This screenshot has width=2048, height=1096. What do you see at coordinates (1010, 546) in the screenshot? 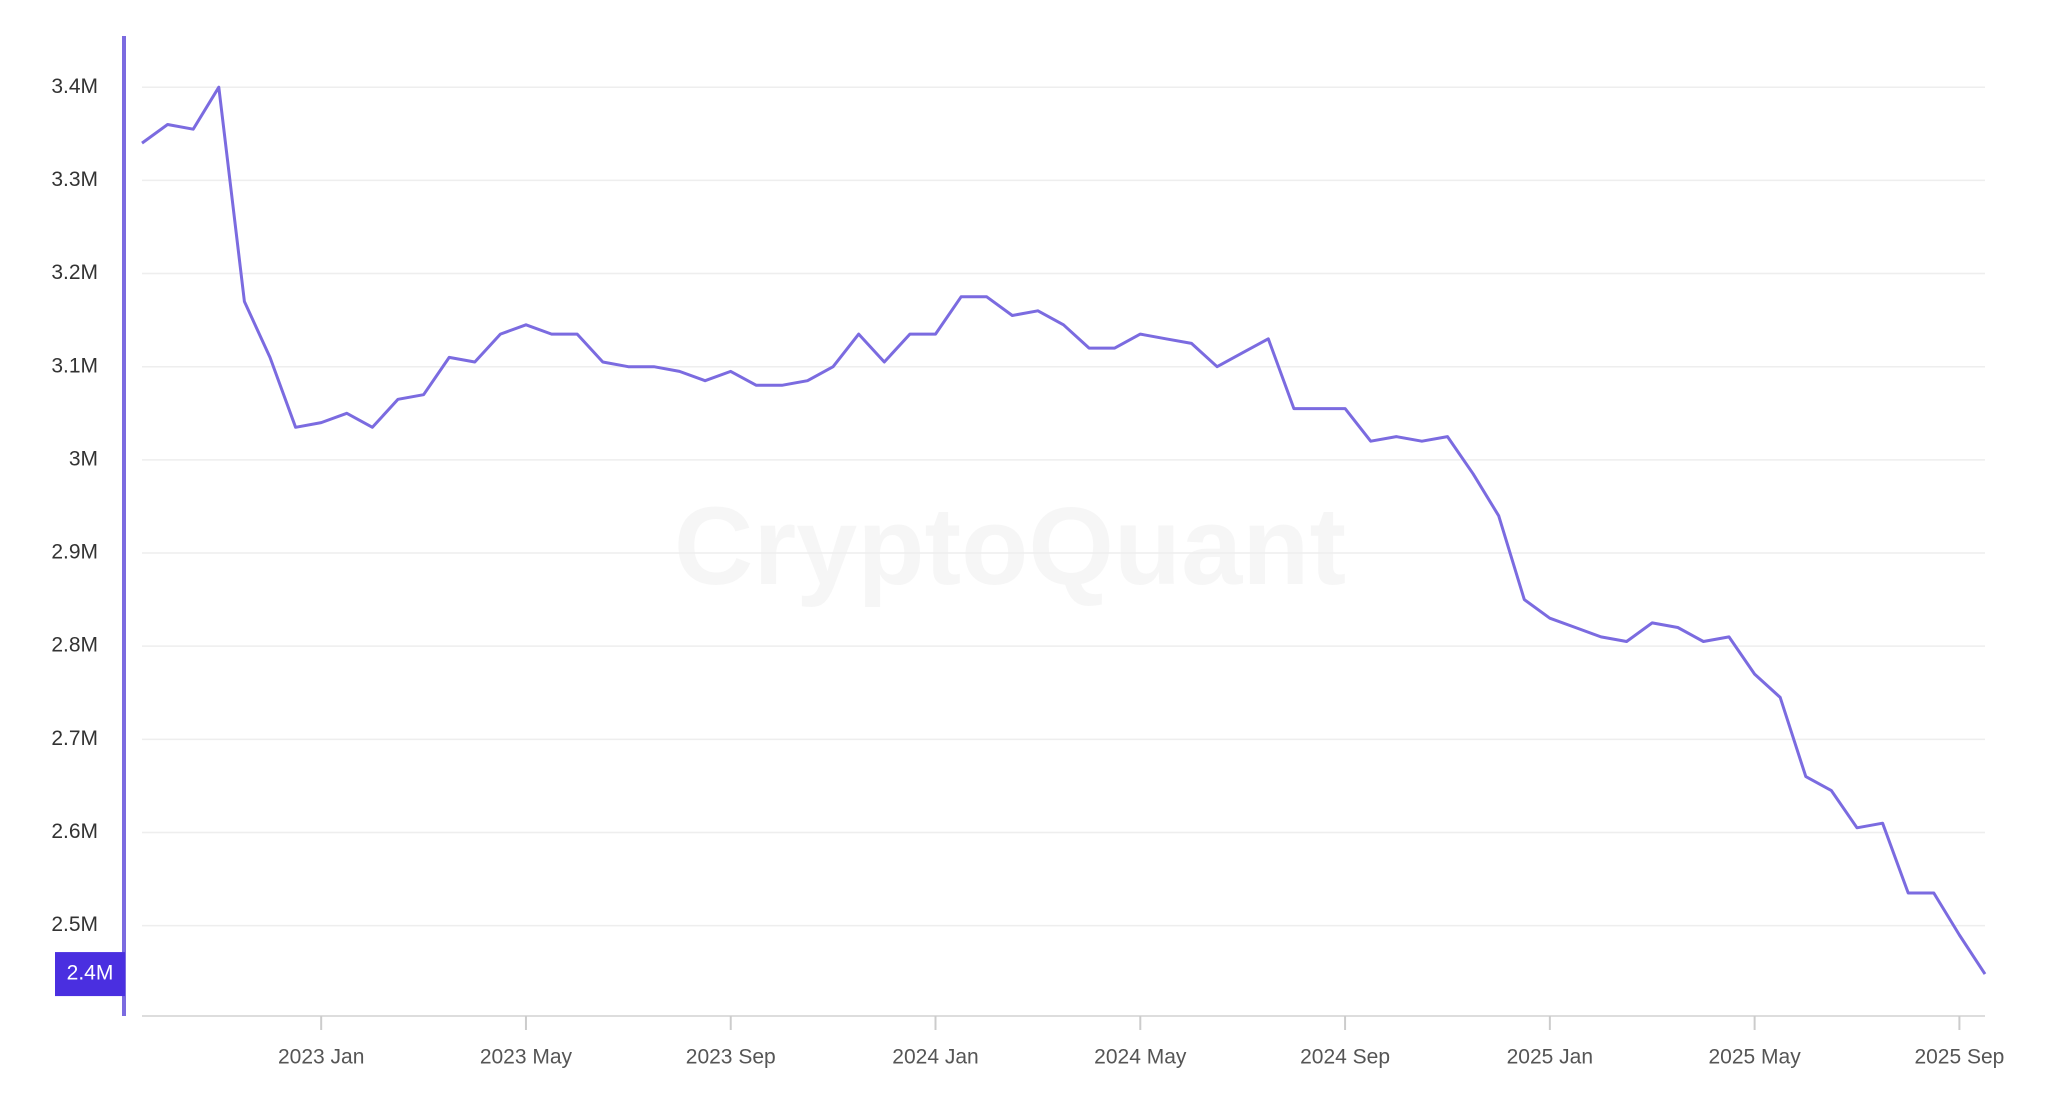
I see `watermark: CryptoQuant` at bounding box center [1010, 546].